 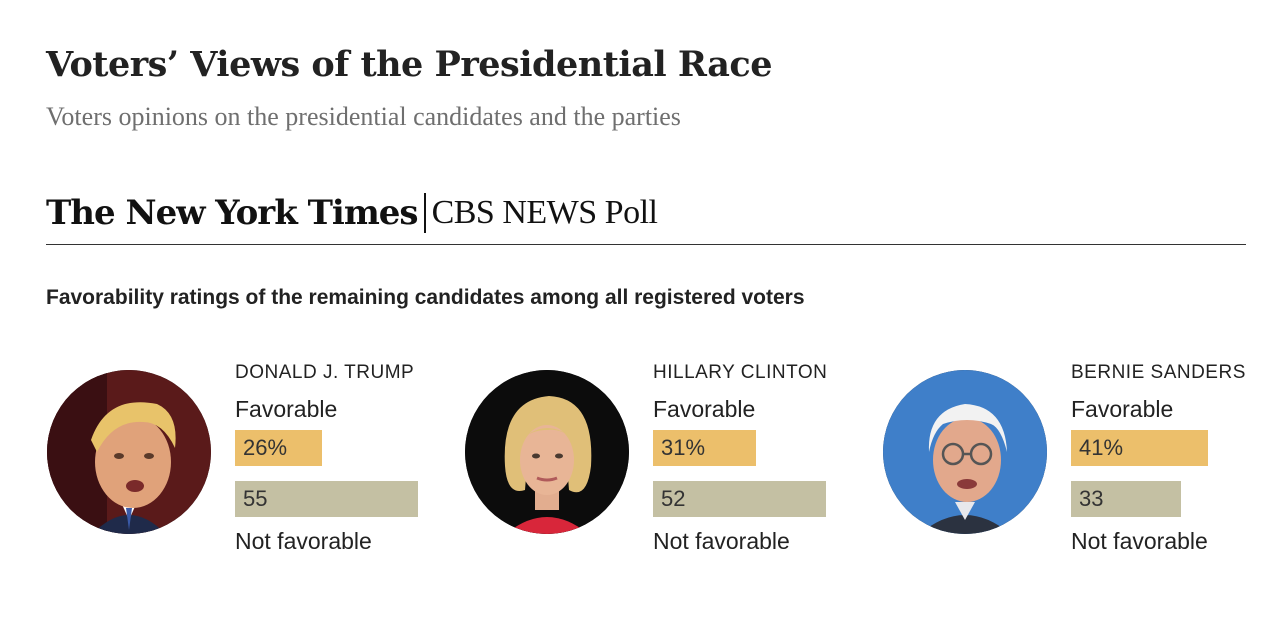 What do you see at coordinates (1101, 447) in the screenshot?
I see `favorable-value: 41%` at bounding box center [1101, 447].